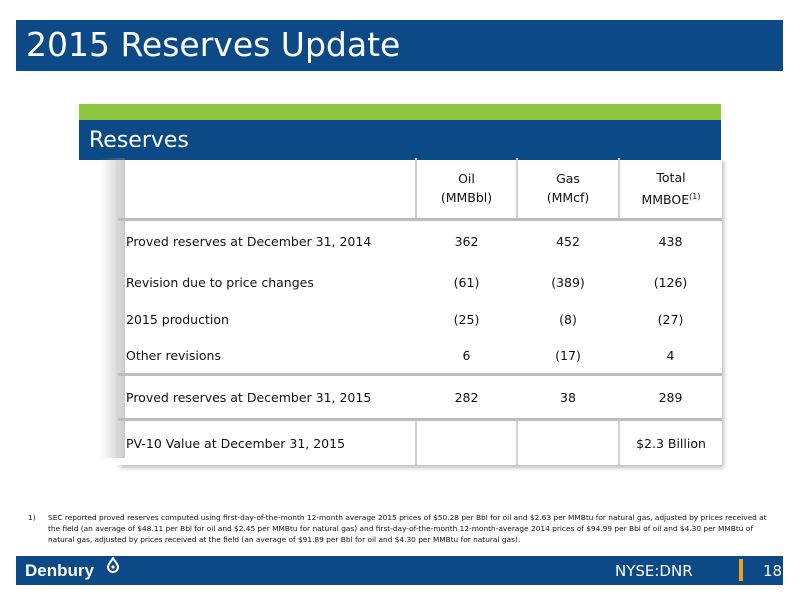 Image resolution: width=800 pixels, height=600 pixels. I want to click on row-label: Proved reserves at December 31, 2015, so click(249, 397).